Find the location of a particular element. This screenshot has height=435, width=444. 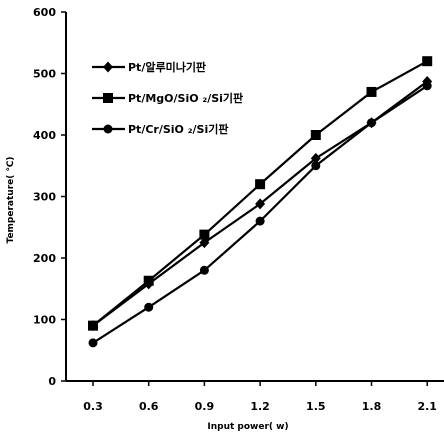

y-tick-label: 0 is located at coordinates (52, 381).